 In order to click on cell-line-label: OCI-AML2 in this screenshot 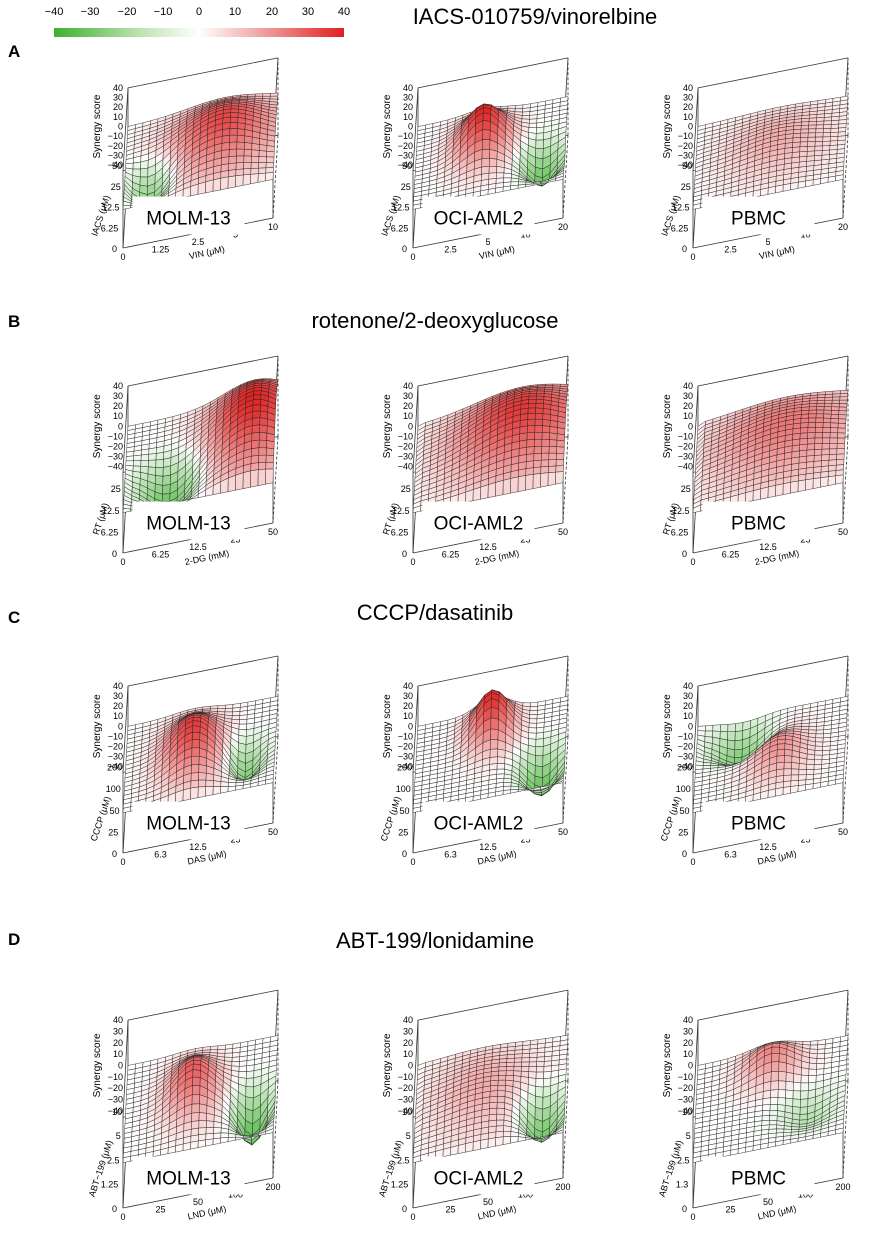, I will do `click(479, 524)`.